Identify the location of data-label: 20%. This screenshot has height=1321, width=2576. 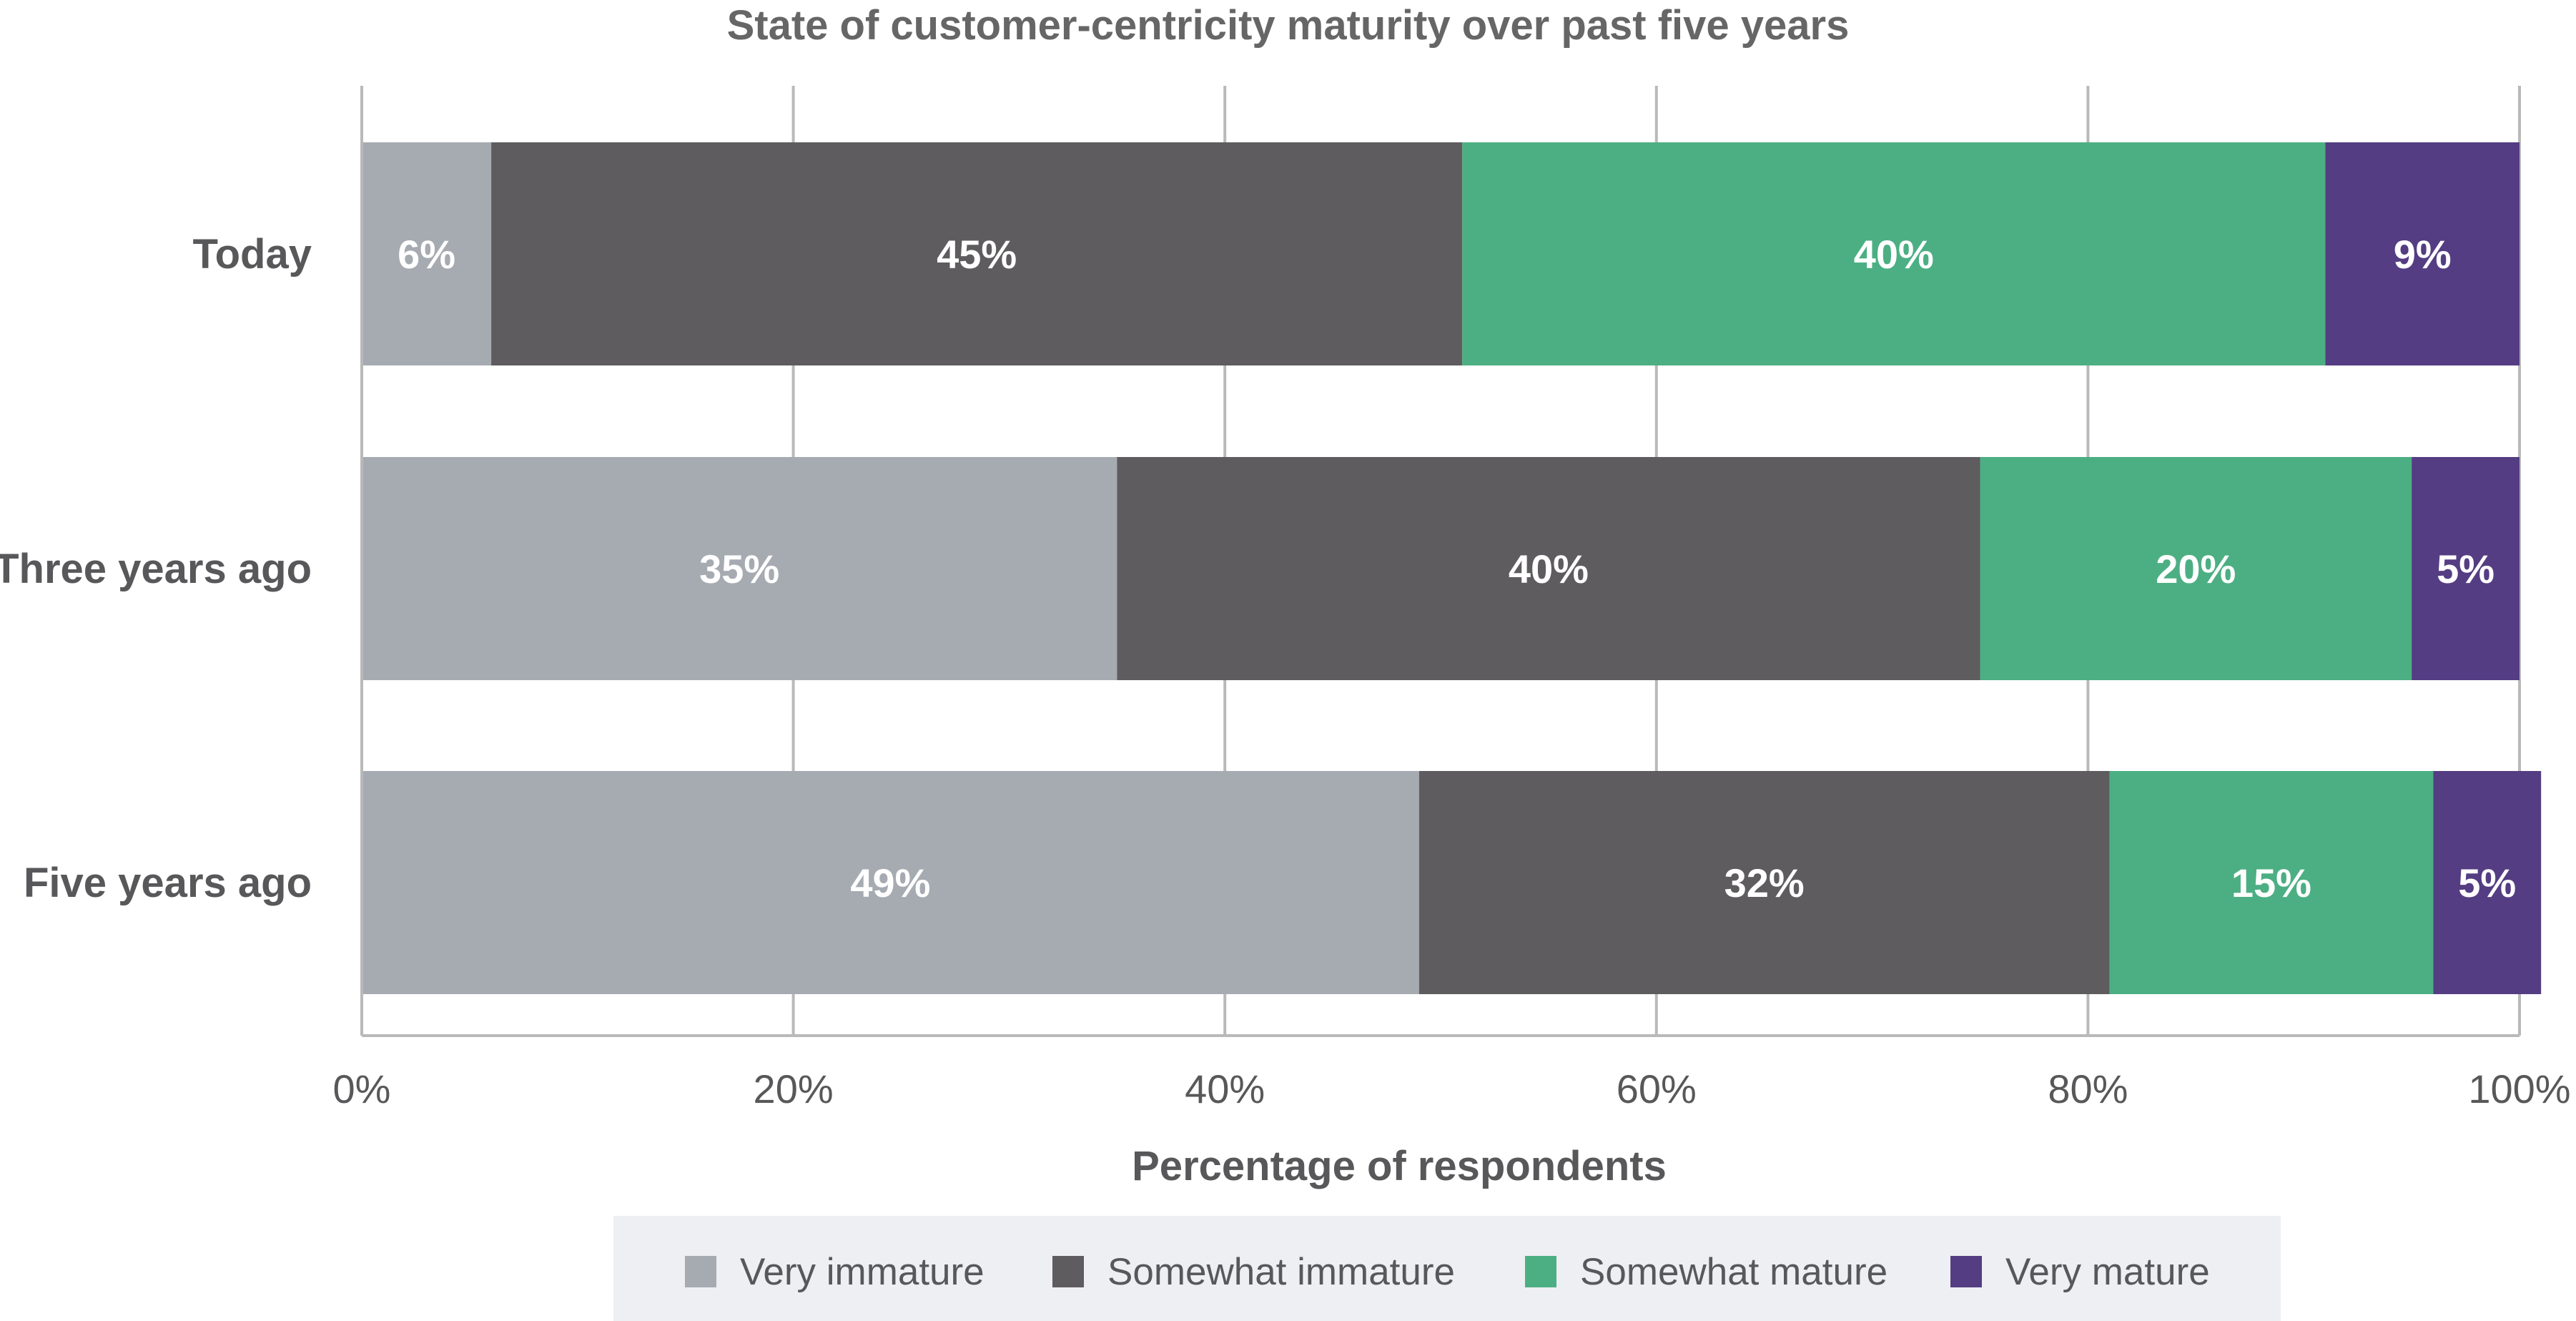
(2196, 569).